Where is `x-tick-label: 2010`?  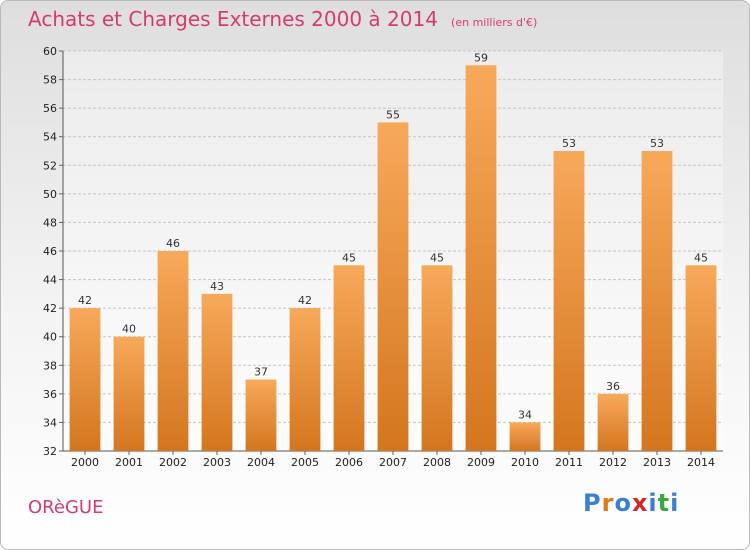 x-tick-label: 2010 is located at coordinates (525, 462).